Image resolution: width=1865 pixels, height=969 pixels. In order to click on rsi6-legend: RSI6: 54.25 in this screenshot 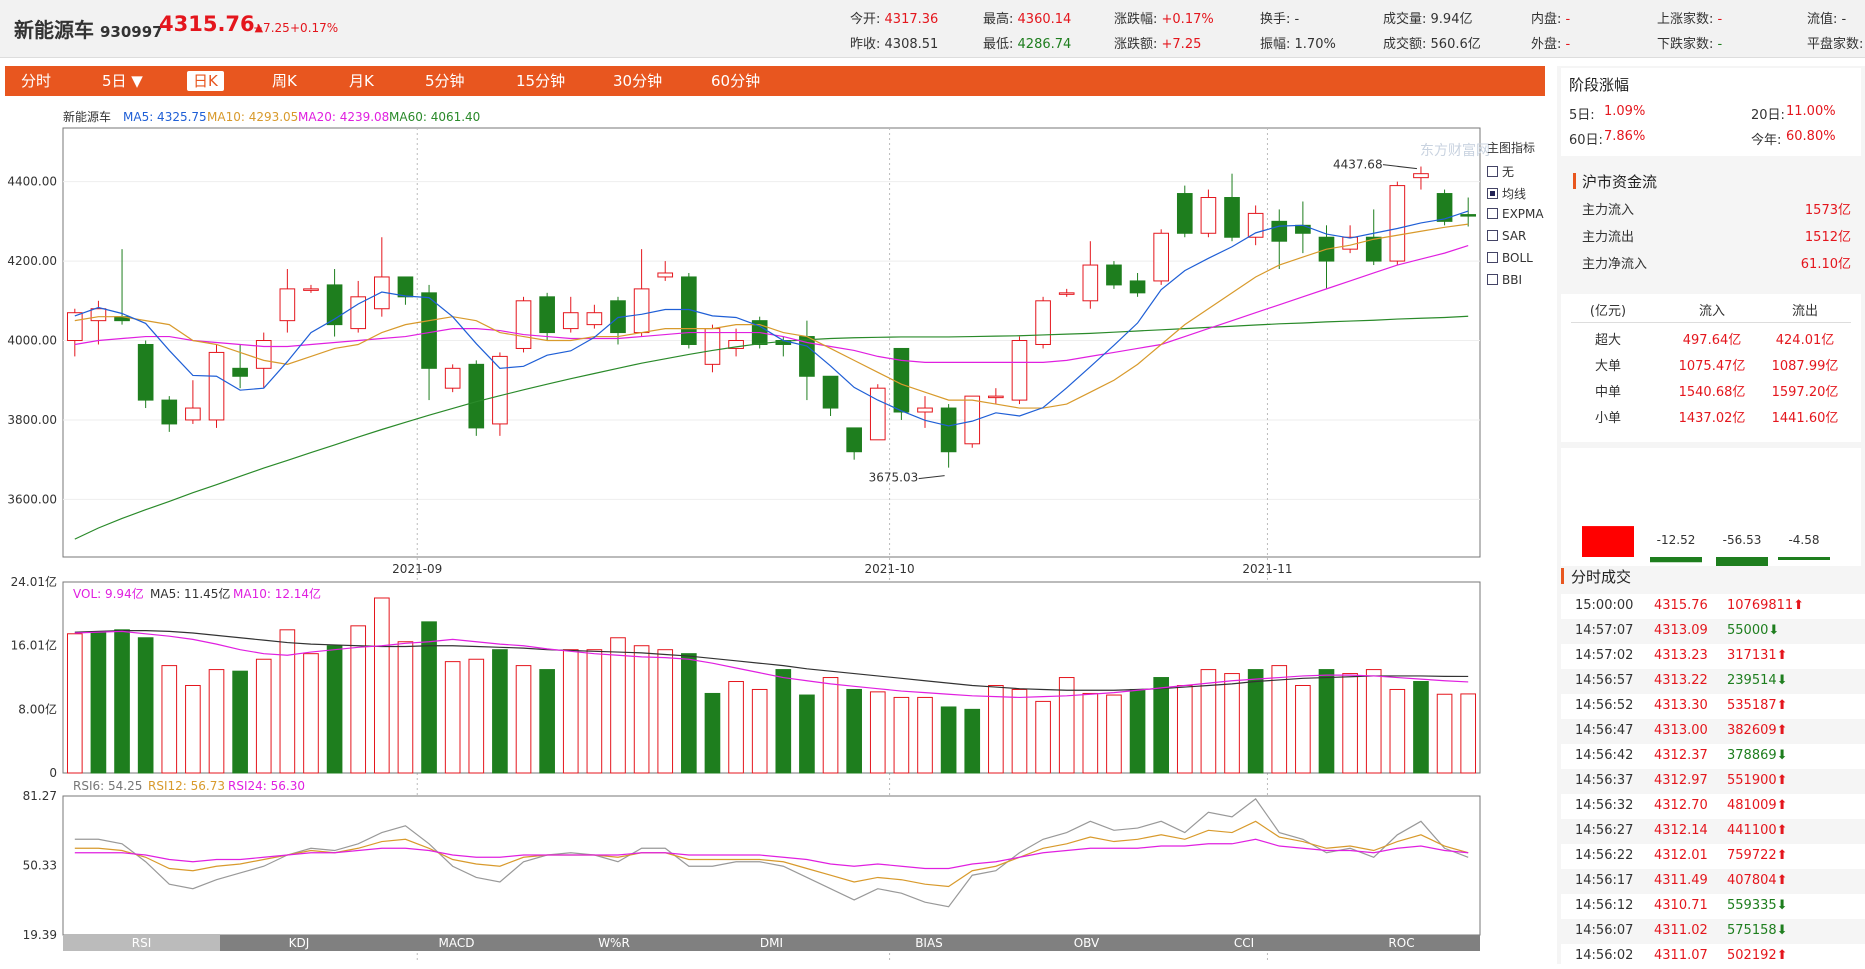, I will do `click(107, 786)`.